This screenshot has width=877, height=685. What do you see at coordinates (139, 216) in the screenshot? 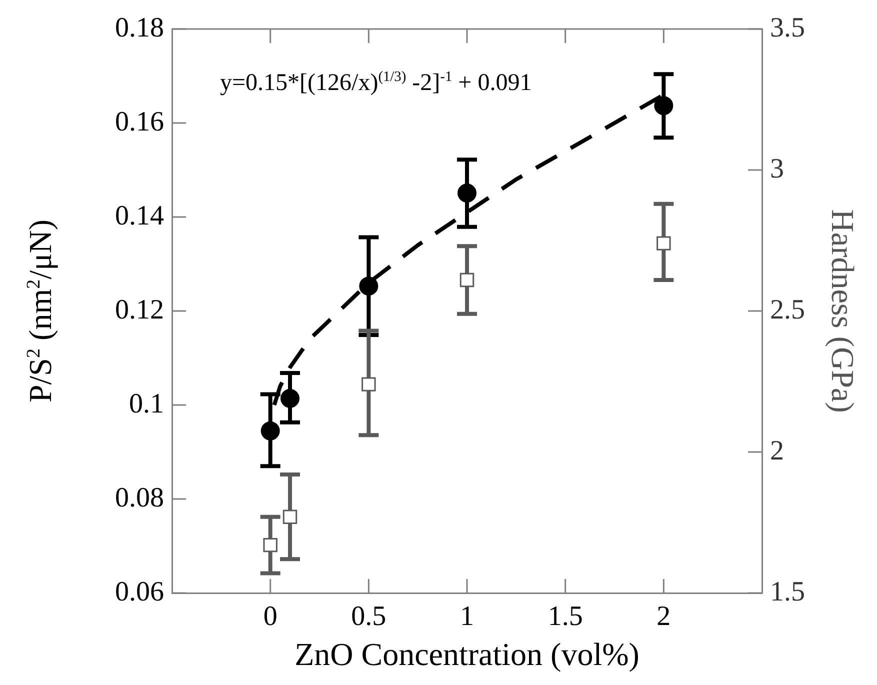
I see `y-tick-label: 0.14` at bounding box center [139, 216].